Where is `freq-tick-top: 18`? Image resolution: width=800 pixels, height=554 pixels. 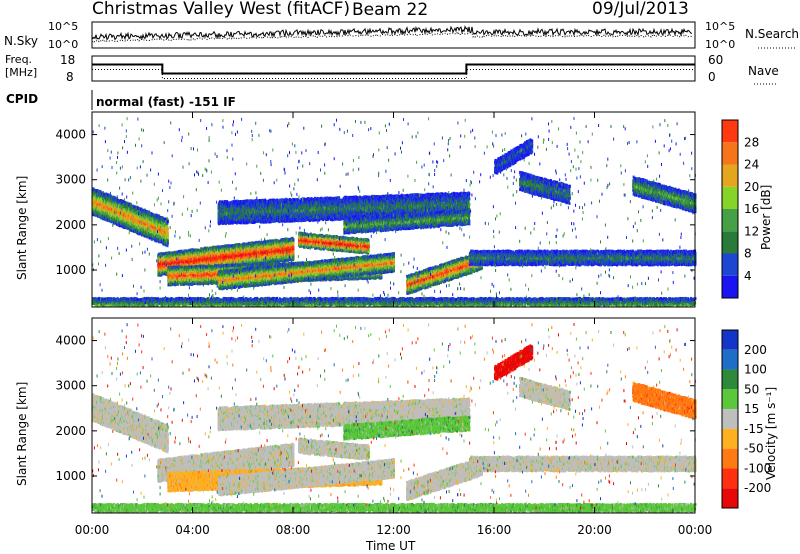 freq-tick-top: 18 is located at coordinates (67, 60).